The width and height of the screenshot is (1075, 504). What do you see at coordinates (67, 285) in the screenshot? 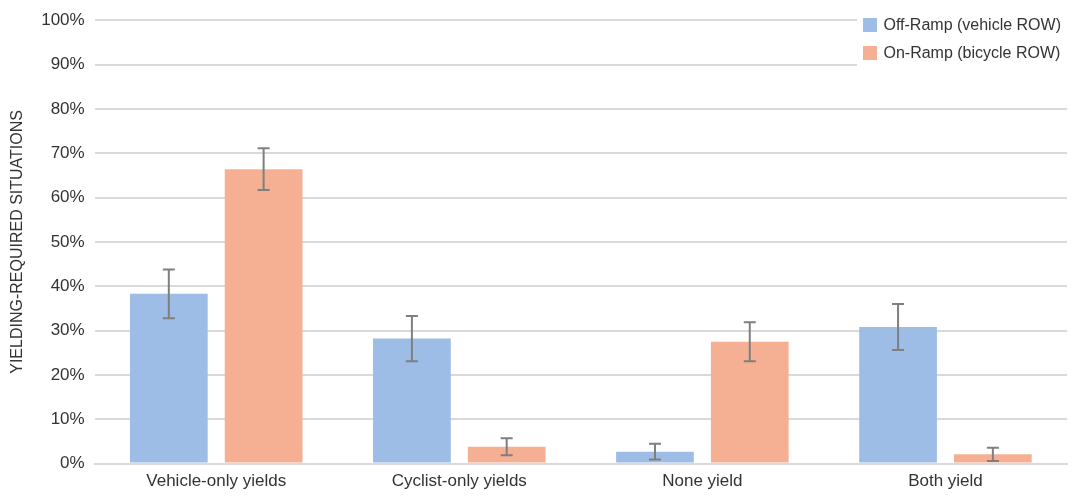
I see `y-tick-label: 40%` at bounding box center [67, 285].